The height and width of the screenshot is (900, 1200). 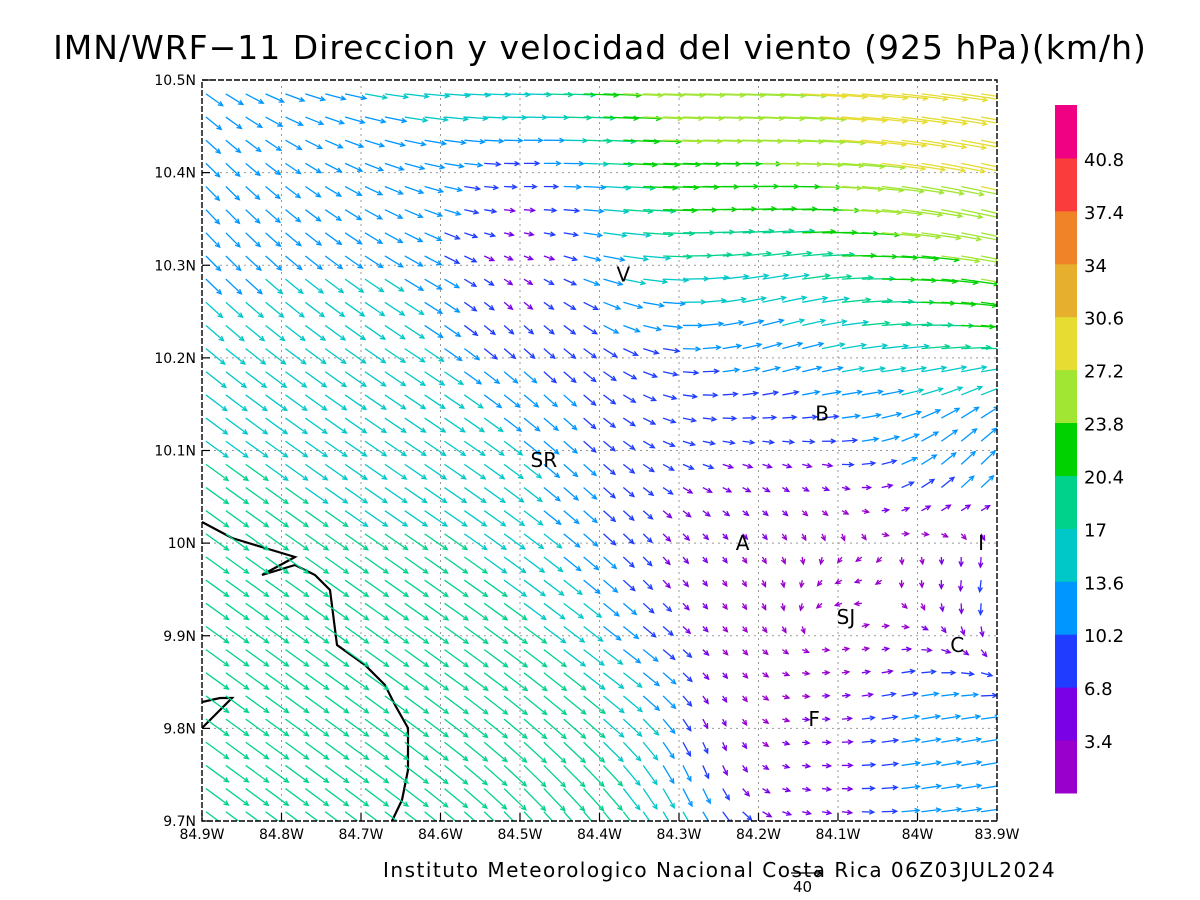 What do you see at coordinates (175, 174) in the screenshot?
I see `y-tick-label: 10.4N` at bounding box center [175, 174].